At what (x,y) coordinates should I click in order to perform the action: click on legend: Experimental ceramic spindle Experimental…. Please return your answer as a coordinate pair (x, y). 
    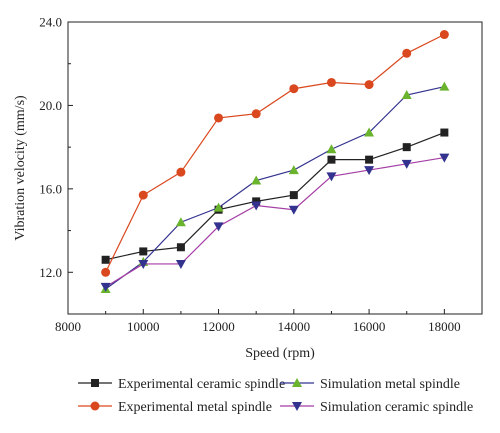
    Looking at the image, I should click on (275, 396).